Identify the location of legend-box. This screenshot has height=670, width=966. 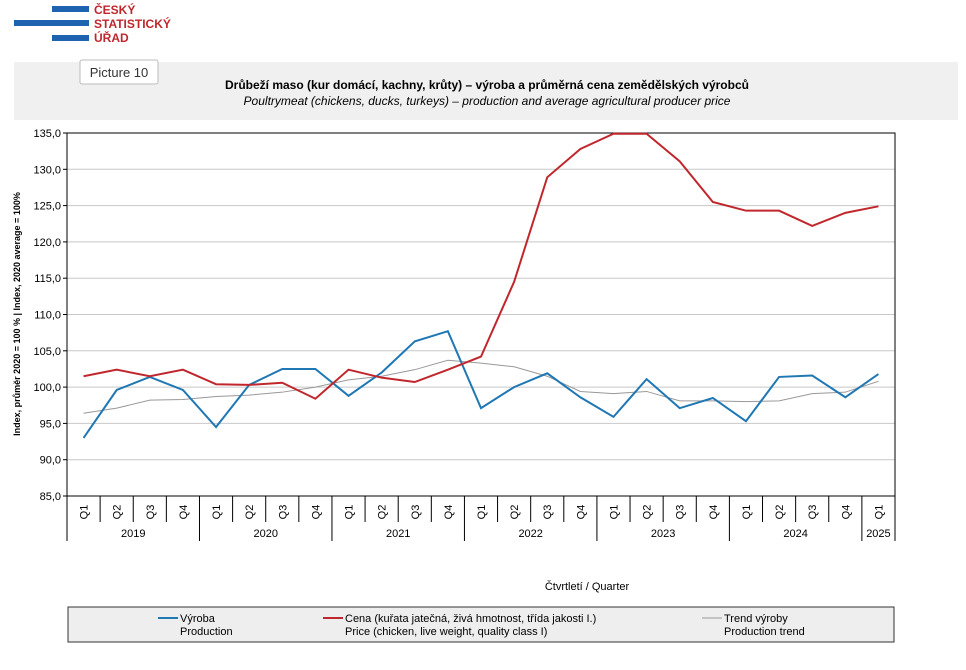
(481, 624).